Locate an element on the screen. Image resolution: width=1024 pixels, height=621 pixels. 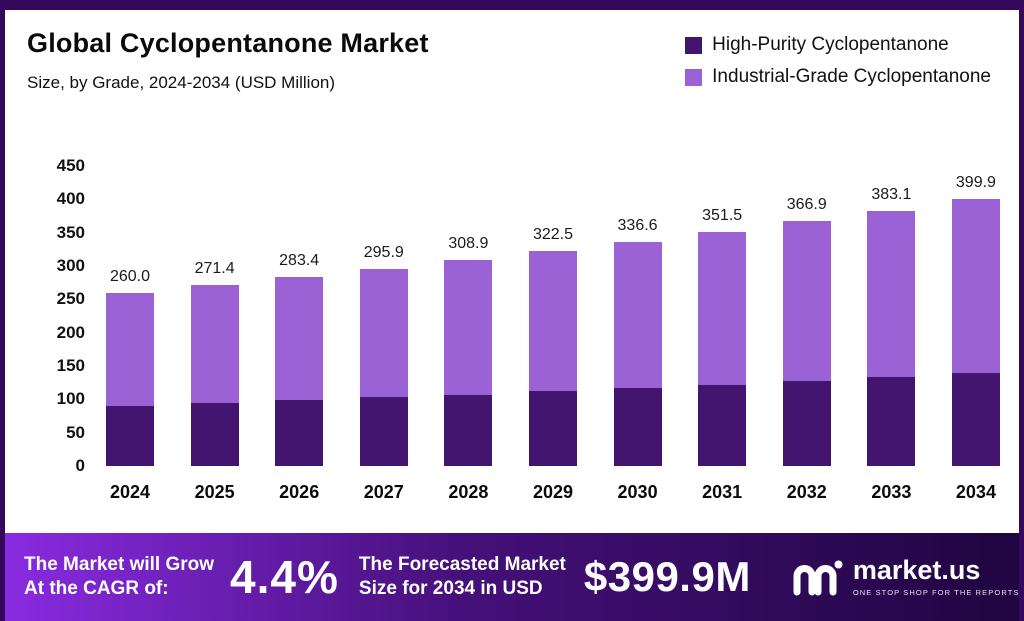
market-us-logo-icon is located at coordinates (818, 578).